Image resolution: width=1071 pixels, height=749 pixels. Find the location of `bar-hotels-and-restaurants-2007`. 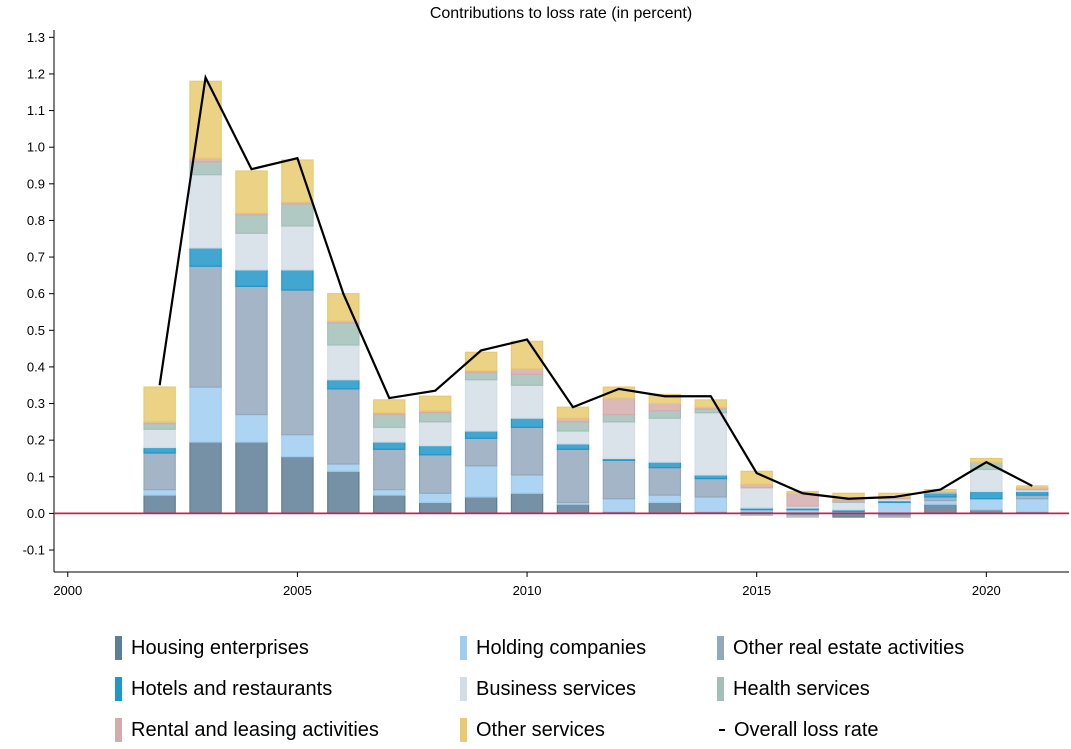

bar-hotels-and-restaurants-2007 is located at coordinates (389, 445).